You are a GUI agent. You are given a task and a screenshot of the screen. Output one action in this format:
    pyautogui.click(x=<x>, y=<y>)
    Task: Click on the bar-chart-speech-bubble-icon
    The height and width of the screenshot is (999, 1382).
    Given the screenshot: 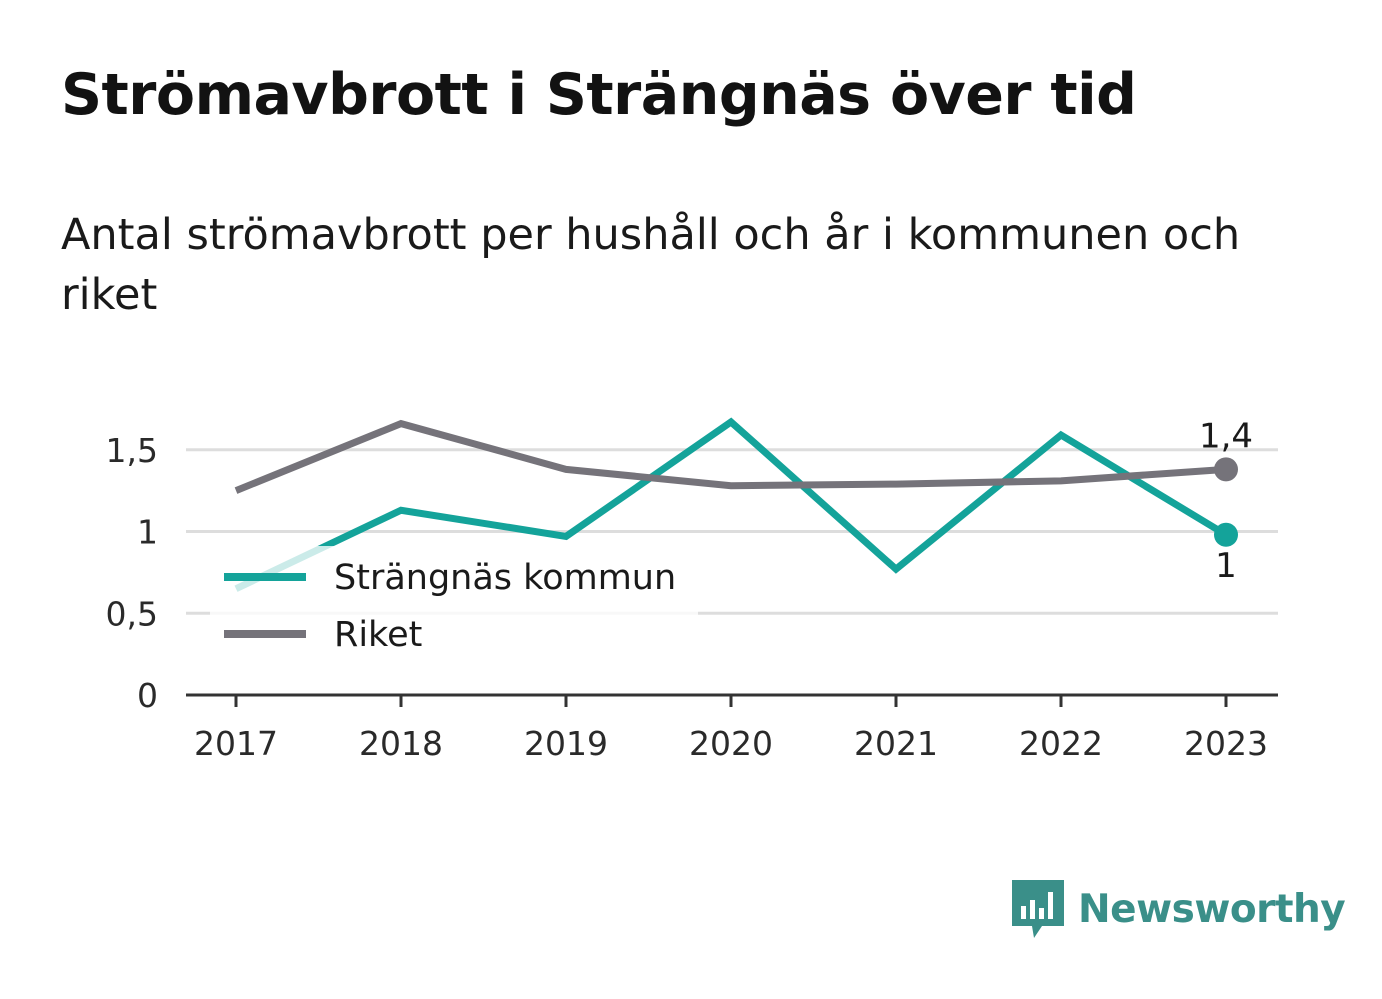 What is the action you would take?
    pyautogui.click(x=1038, y=909)
    